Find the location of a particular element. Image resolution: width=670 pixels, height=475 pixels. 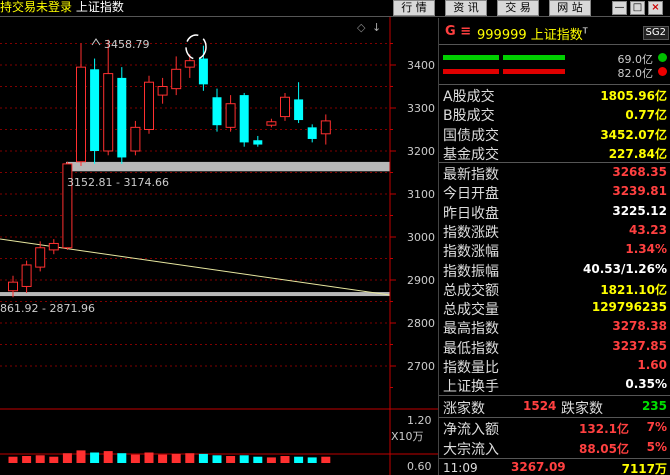

window-title: 持交易未登录 上证指数 is located at coordinates (62, 7).